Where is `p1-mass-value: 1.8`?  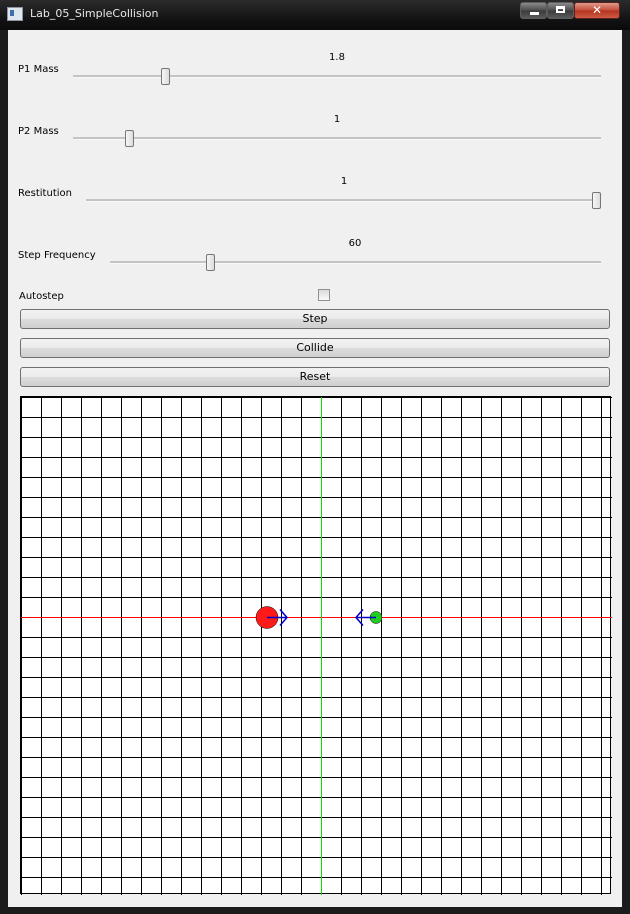 p1-mass-value: 1.8 is located at coordinates (337, 57).